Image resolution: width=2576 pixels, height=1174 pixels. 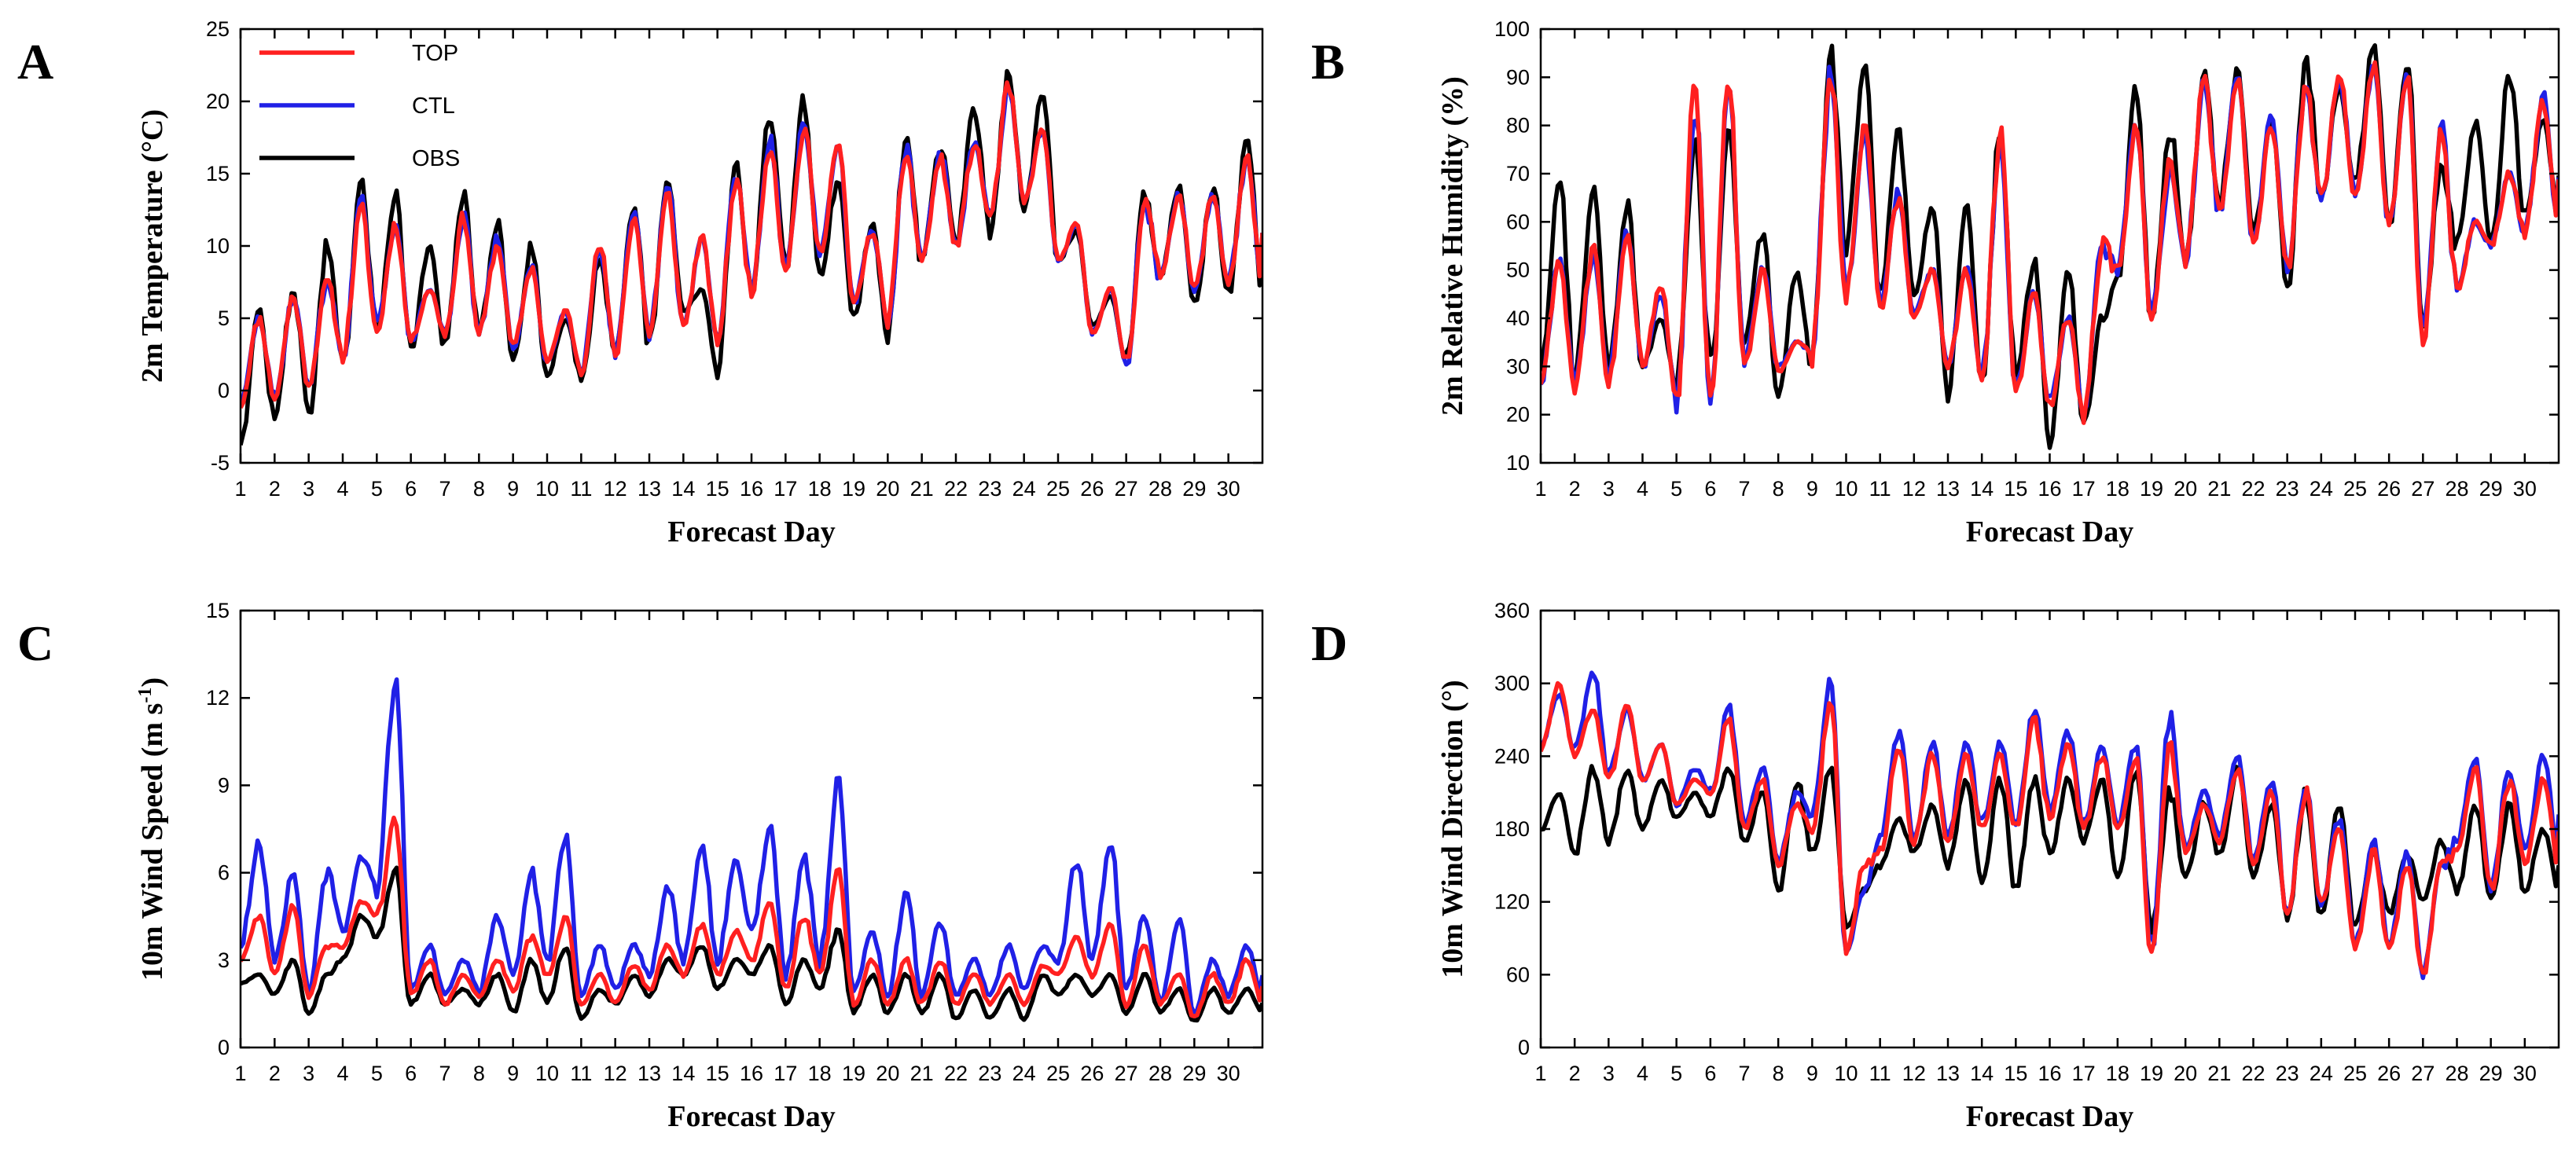 I want to click on y-axis-title: 10m Wind Direction (°), so click(x=1452, y=829).